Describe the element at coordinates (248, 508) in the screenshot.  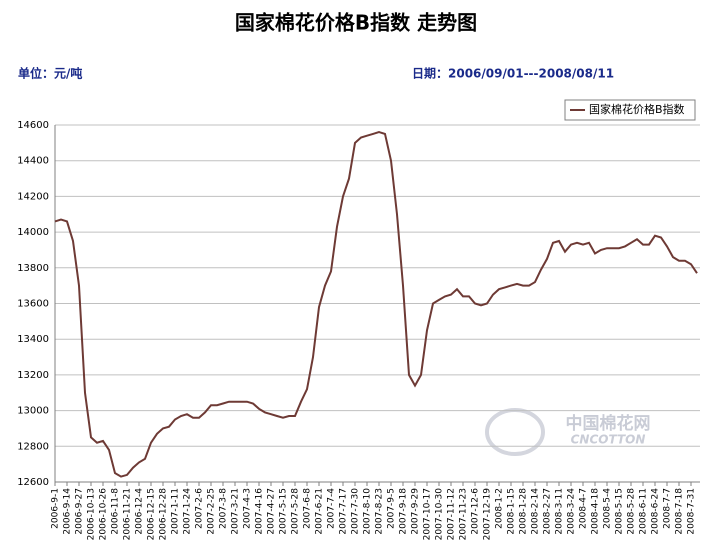
I see `x-tick-label: 2007-4-3` at that location.